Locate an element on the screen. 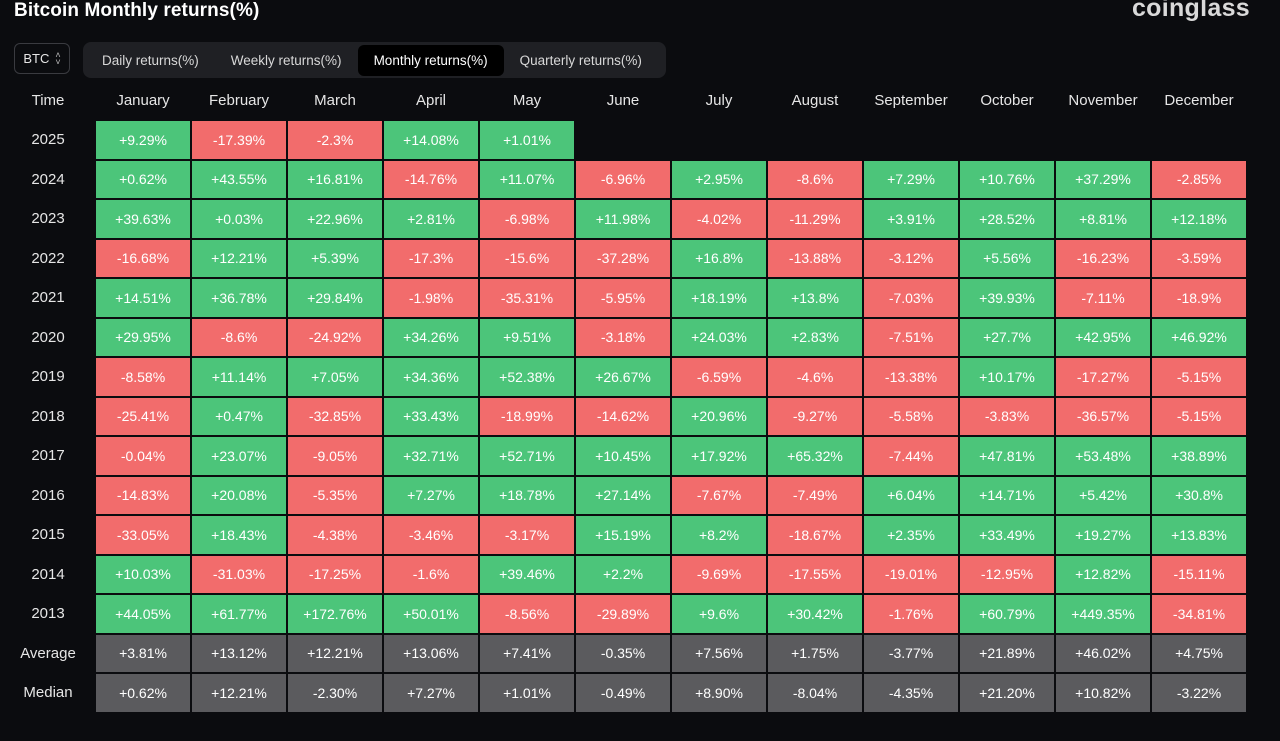  tab-daily-returns: Daily returns(%) is located at coordinates (150, 60).